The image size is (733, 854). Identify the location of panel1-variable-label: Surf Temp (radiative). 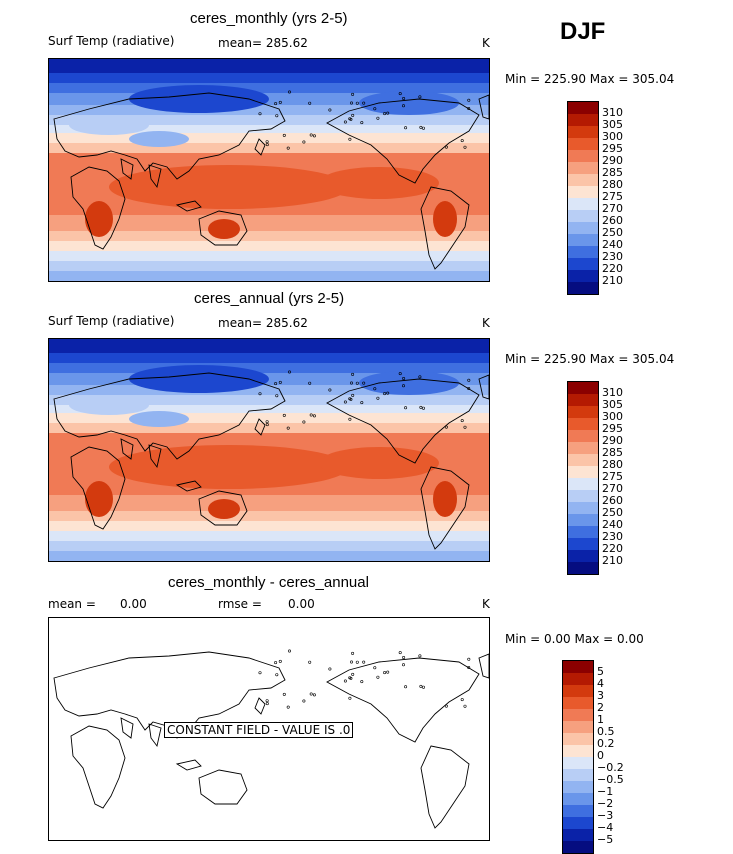
(111, 41).